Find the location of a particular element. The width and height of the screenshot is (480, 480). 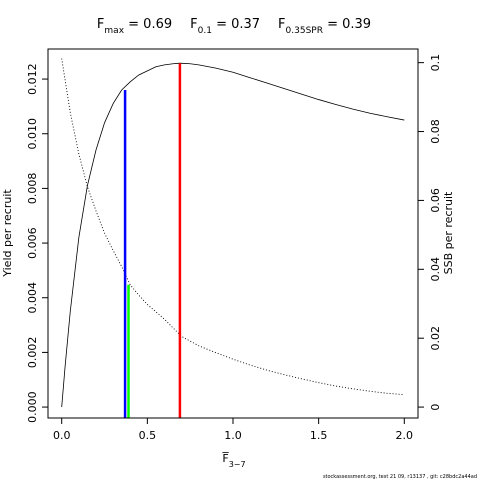

y-left-tick-label: 0.012 is located at coordinates (32, 79).